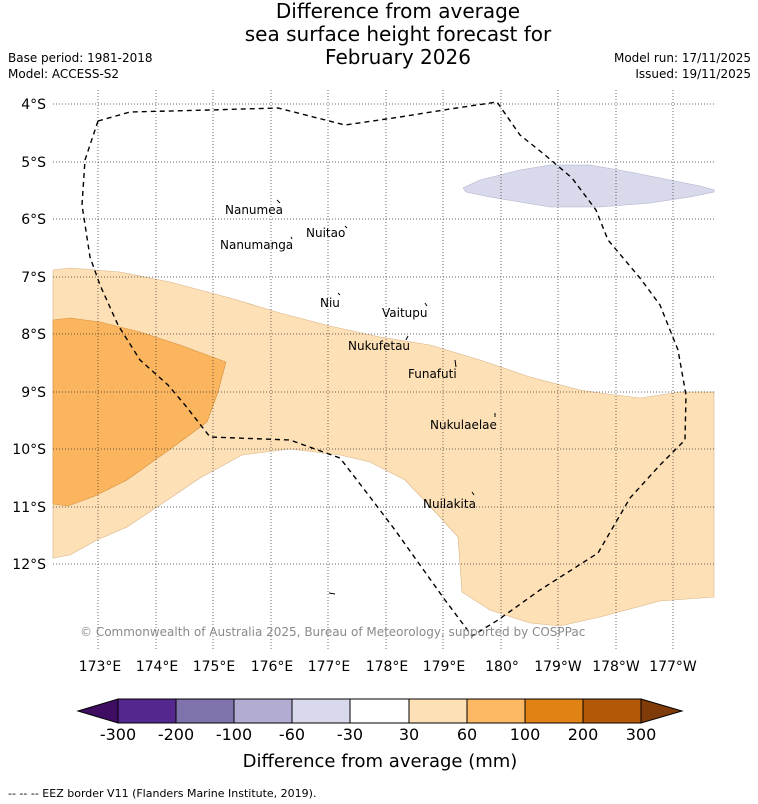 This screenshot has width=758, height=804. I want to click on colorbar-tick: -200, so click(176, 734).